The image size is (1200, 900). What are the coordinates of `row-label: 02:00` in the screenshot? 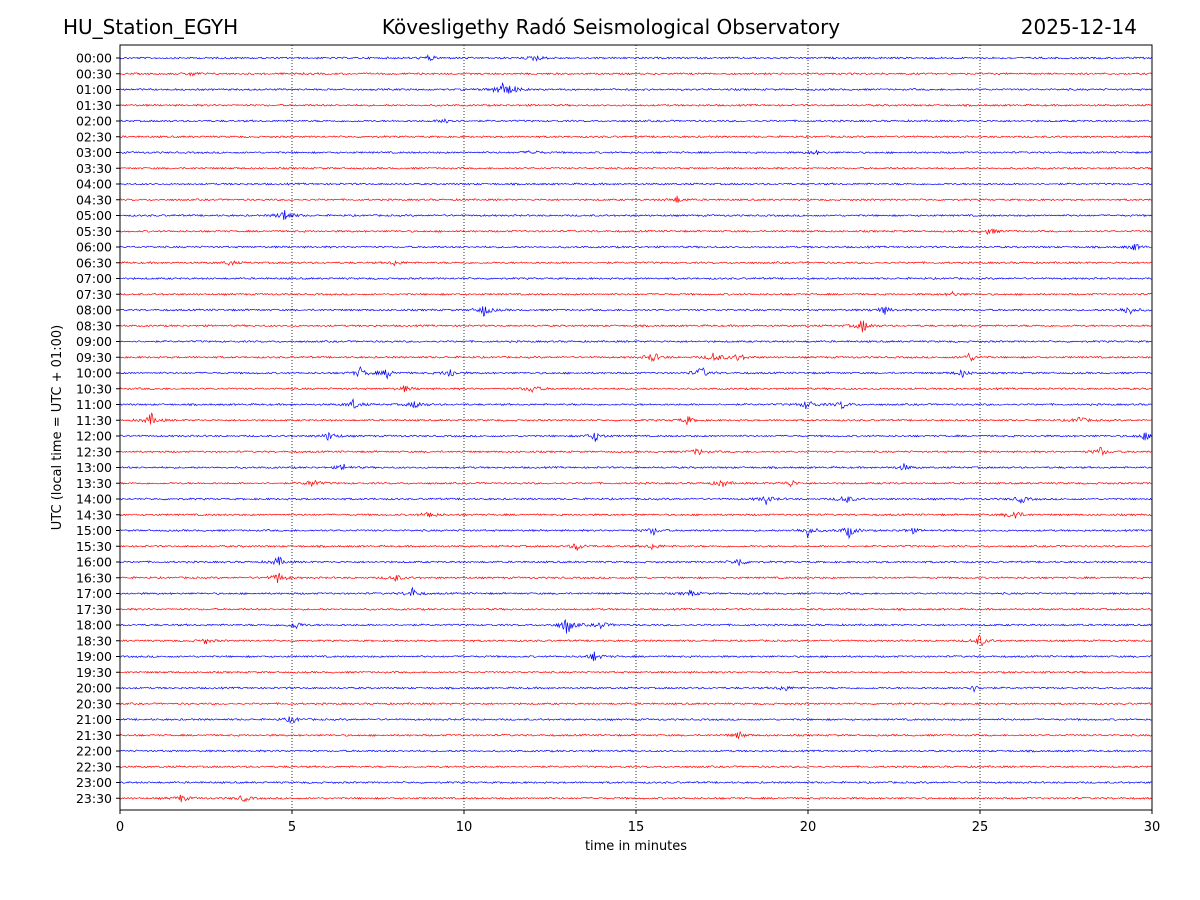 It's located at (94, 121).